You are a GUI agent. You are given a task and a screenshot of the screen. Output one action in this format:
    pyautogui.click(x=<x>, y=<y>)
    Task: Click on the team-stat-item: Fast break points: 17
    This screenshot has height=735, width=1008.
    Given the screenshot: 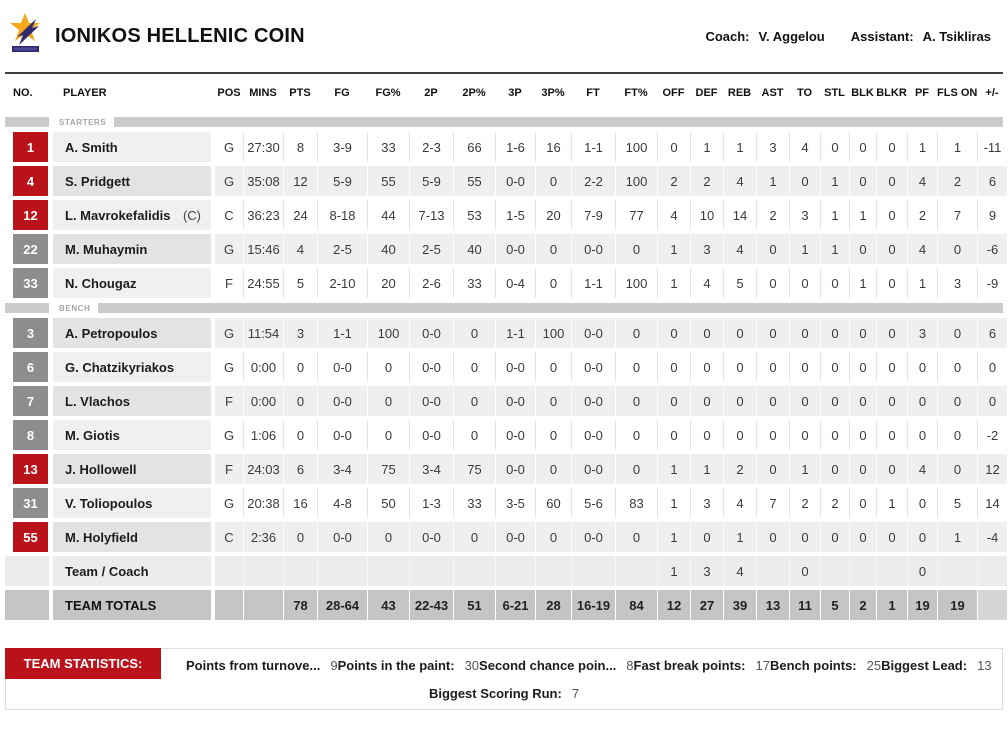 What is the action you would take?
    pyautogui.click(x=702, y=665)
    